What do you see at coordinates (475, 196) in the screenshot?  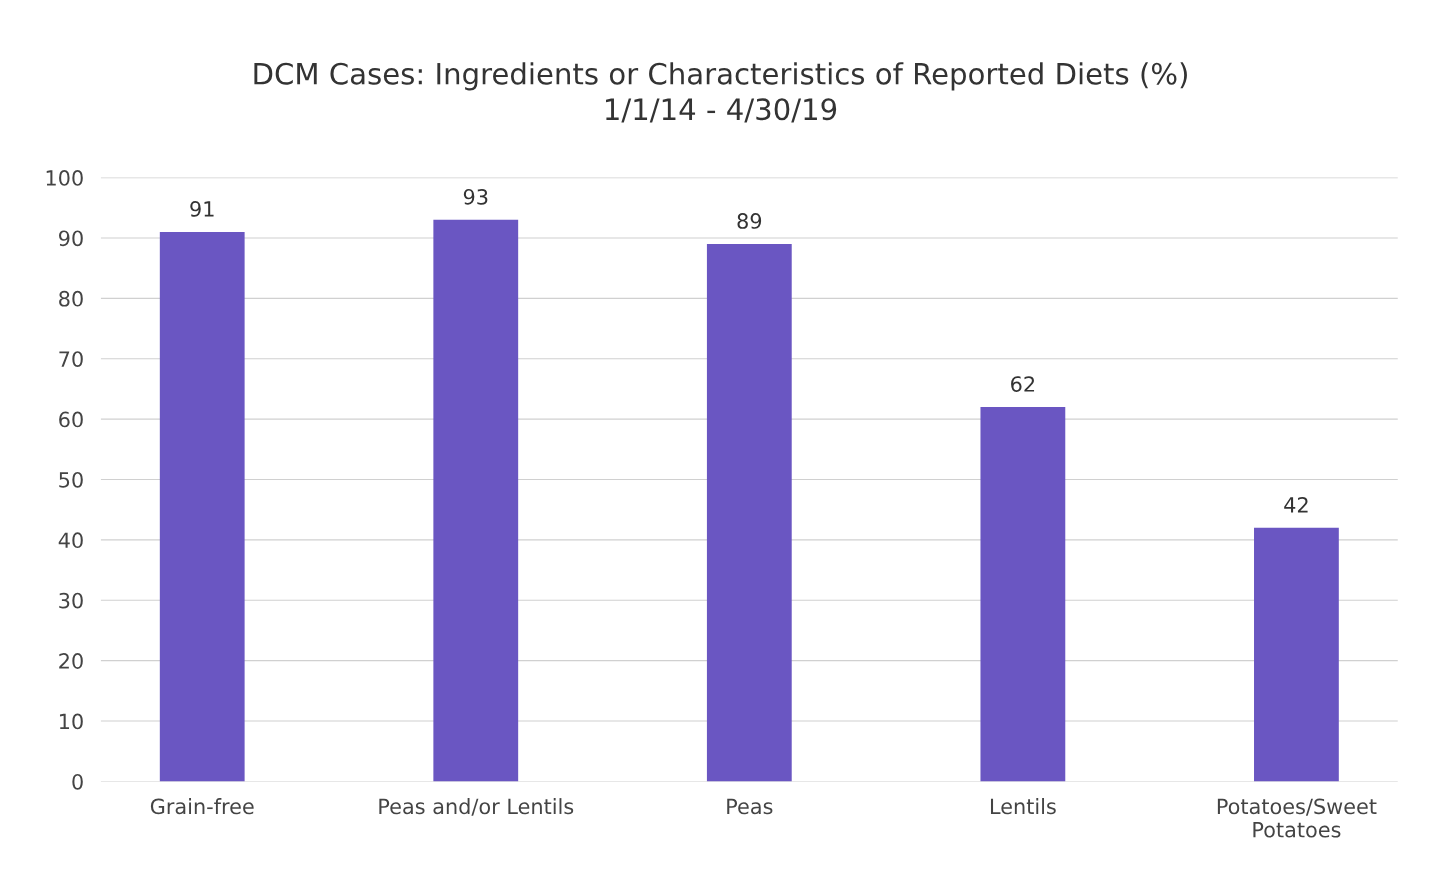 I see `data-label: 93` at bounding box center [475, 196].